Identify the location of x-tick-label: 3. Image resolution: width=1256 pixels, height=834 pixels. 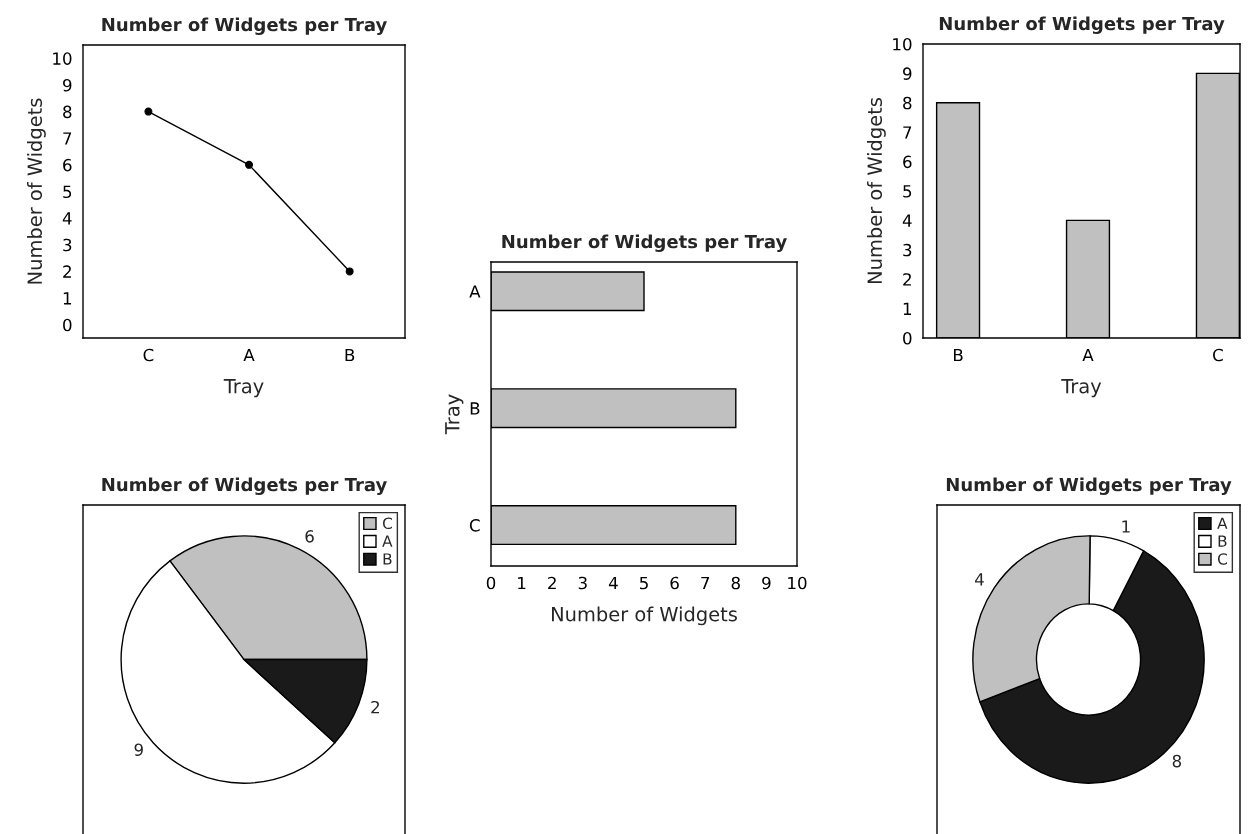
(582, 583).